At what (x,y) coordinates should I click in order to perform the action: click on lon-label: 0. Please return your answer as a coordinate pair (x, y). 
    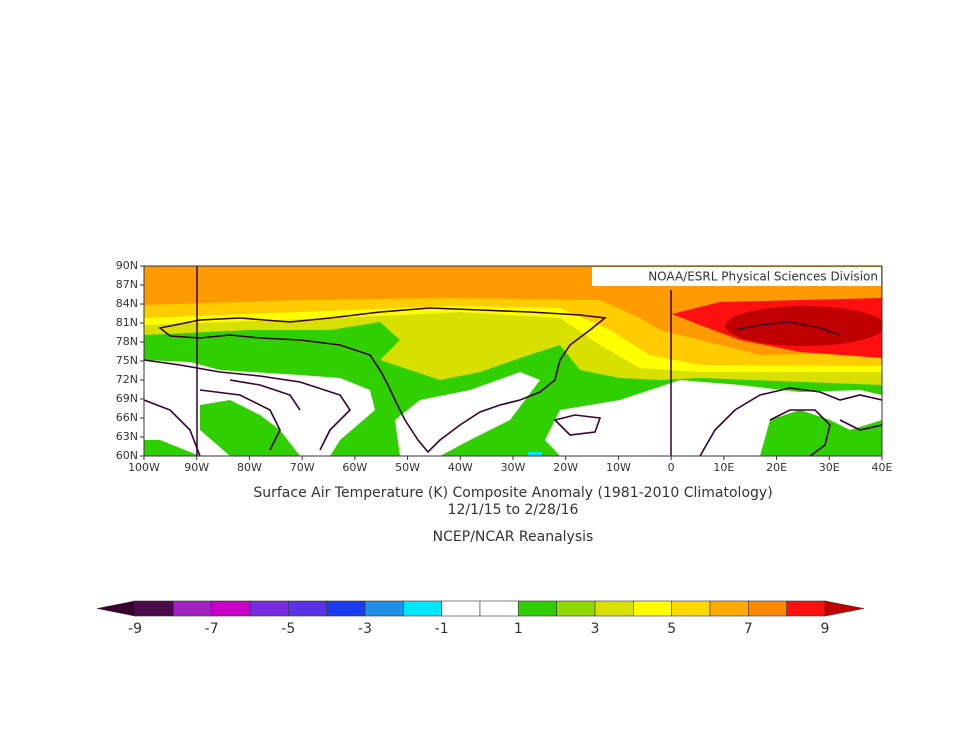
    Looking at the image, I should click on (671, 467).